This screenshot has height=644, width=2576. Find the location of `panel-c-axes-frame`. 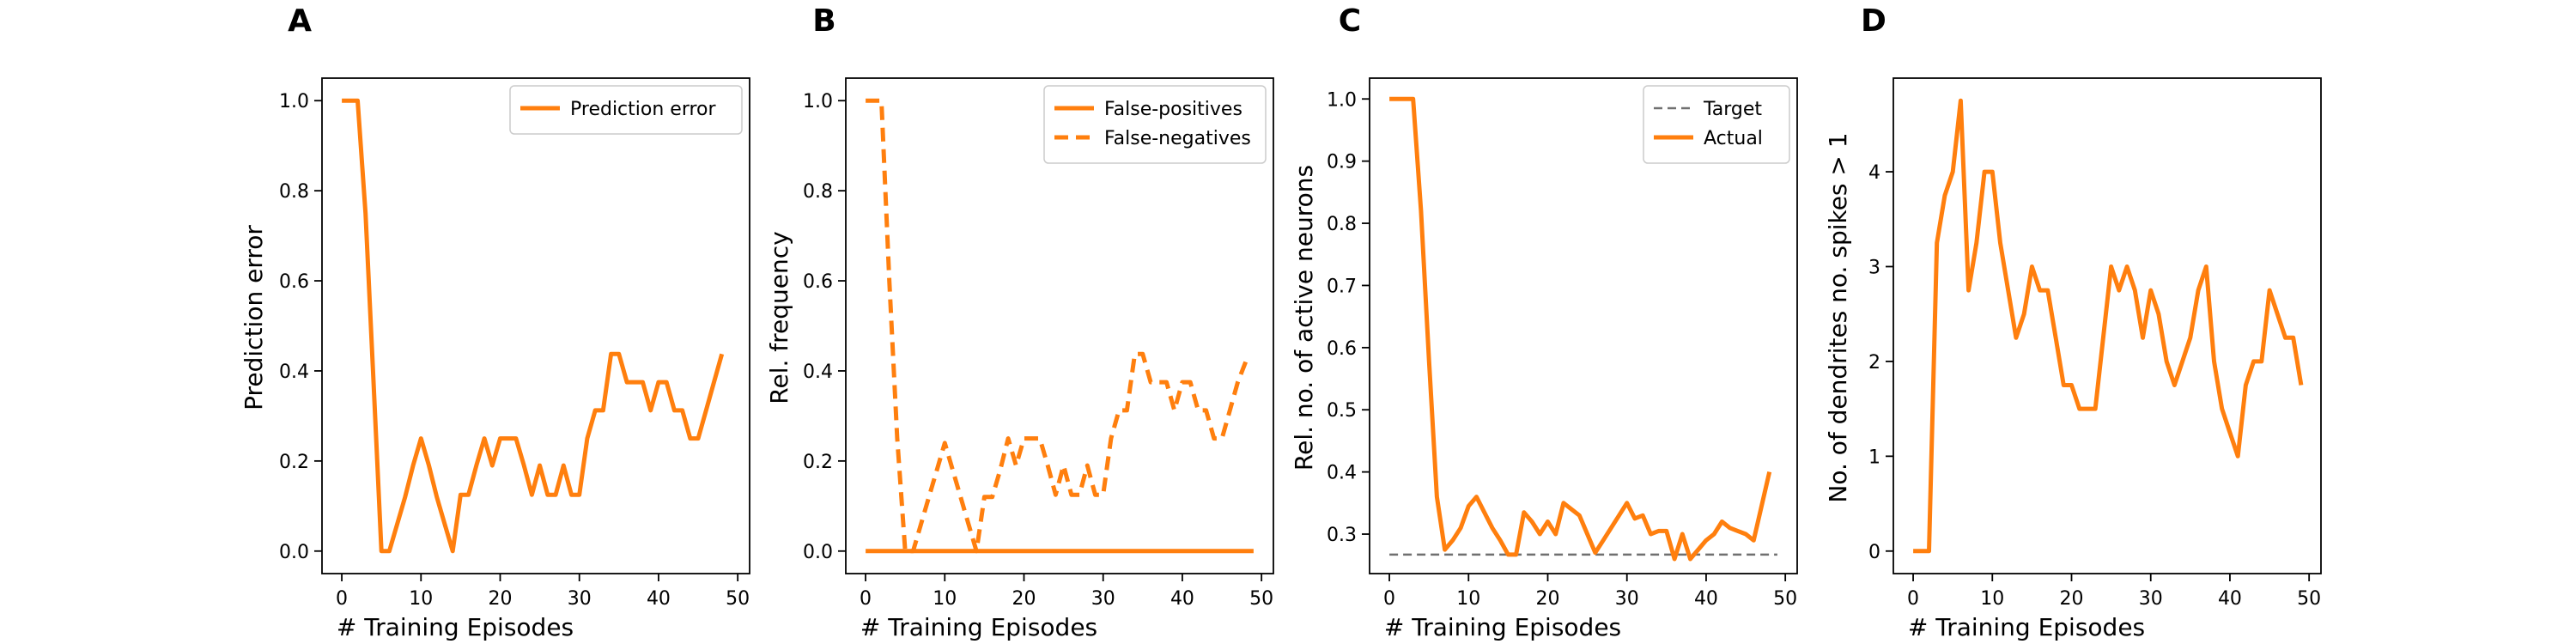

panel-c-axes-frame is located at coordinates (1583, 325).